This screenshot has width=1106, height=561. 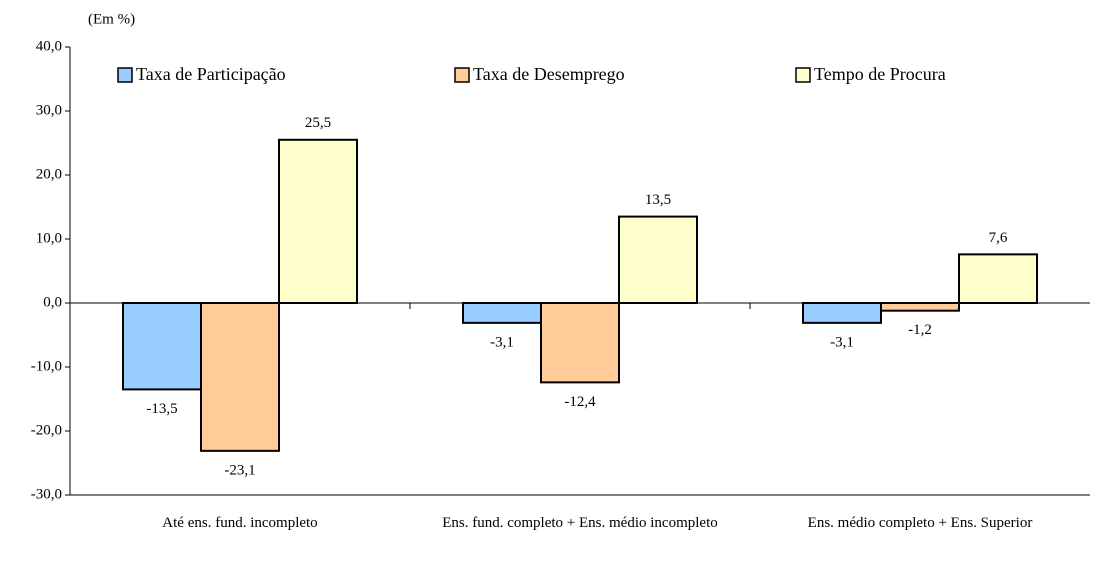 What do you see at coordinates (52, 302) in the screenshot?
I see `y-tick-label: 0,0` at bounding box center [52, 302].